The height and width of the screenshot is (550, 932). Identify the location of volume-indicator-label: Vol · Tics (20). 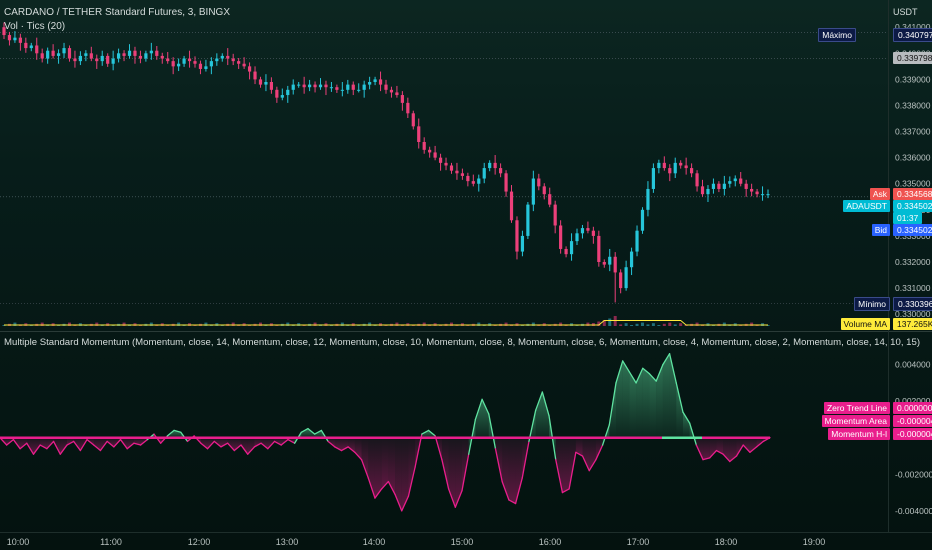
(35, 26).